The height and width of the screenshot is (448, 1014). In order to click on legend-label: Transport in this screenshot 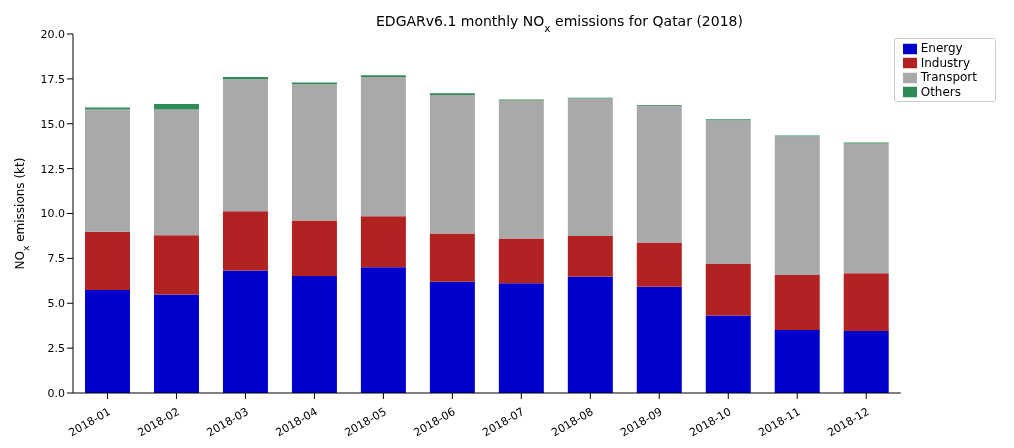, I will do `click(948, 77)`.